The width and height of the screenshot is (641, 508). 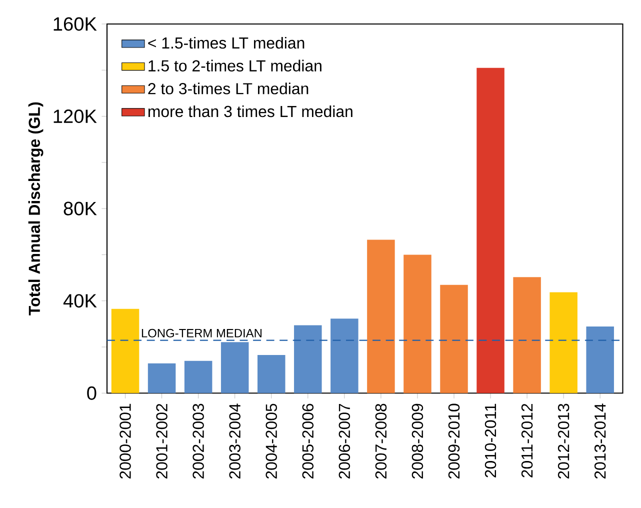 What do you see at coordinates (80, 209) in the screenshot?
I see `y-tick-label: 80K` at bounding box center [80, 209].